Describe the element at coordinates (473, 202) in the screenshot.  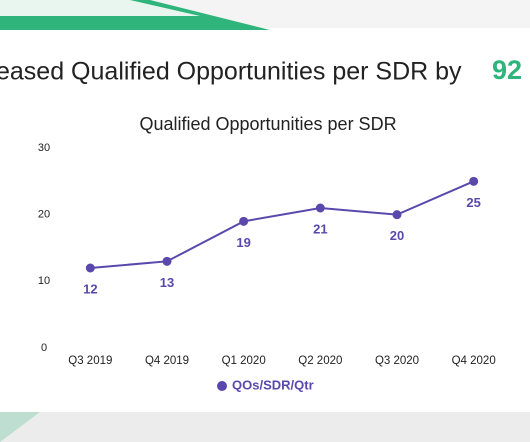
I see `value-label: 25` at that location.